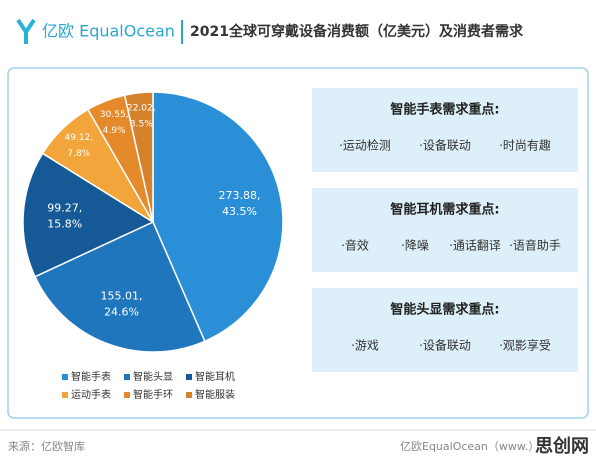 The height and width of the screenshot is (471, 596). Describe the element at coordinates (141, 125) in the screenshot. I see `share-label: 3.5%` at that location.